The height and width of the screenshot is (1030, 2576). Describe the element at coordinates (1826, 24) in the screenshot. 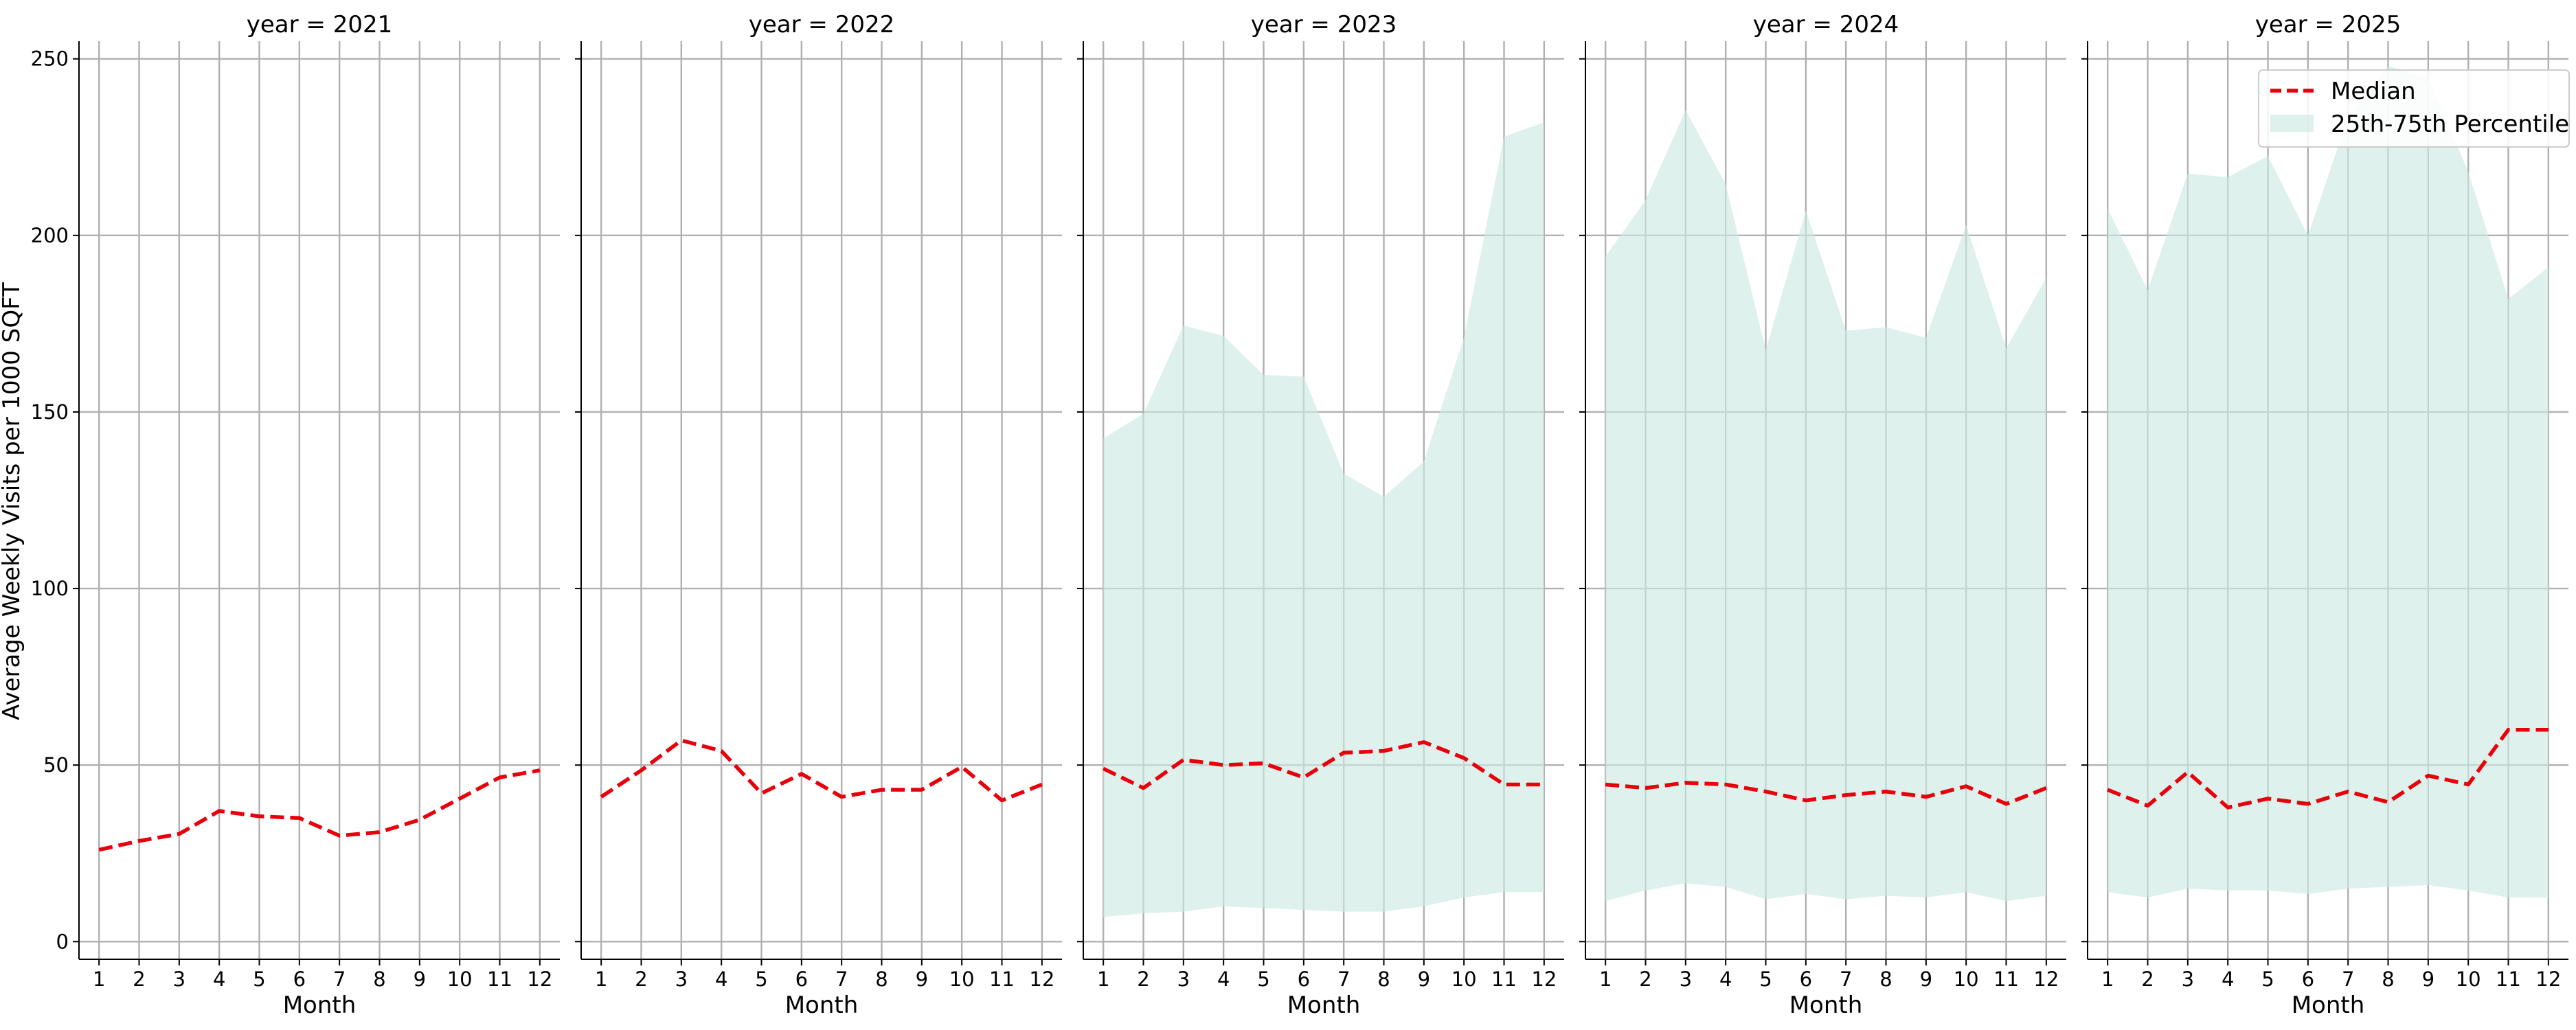

I see `facet-title: year = 2024` at that location.